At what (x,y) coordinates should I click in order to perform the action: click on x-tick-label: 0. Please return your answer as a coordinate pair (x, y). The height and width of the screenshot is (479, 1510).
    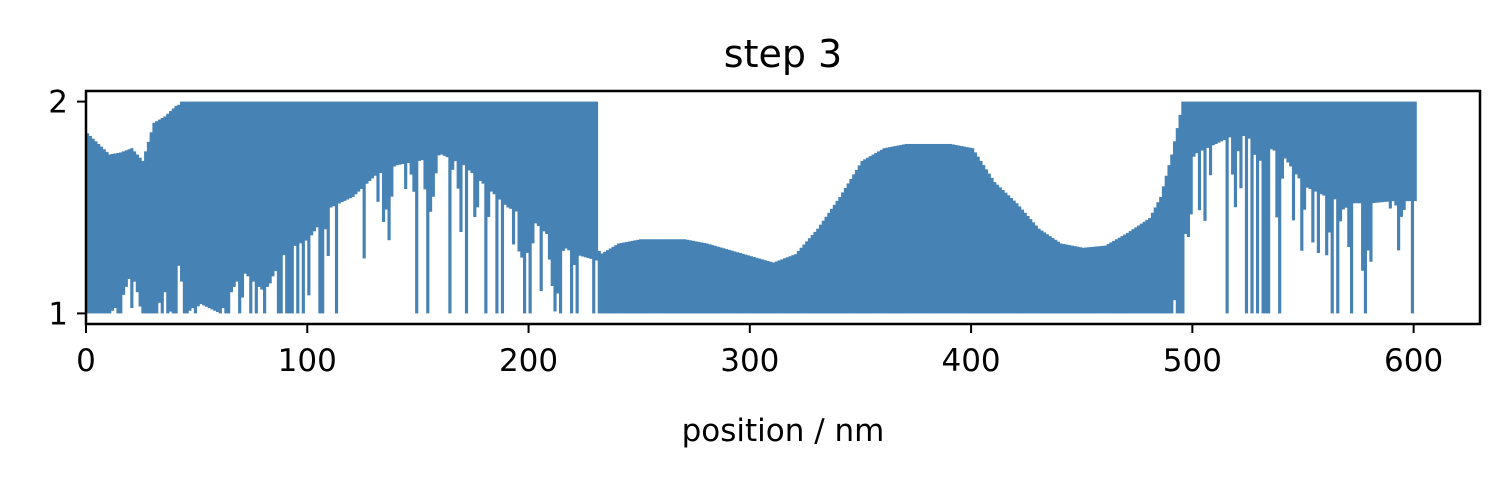
    Looking at the image, I should click on (86, 361).